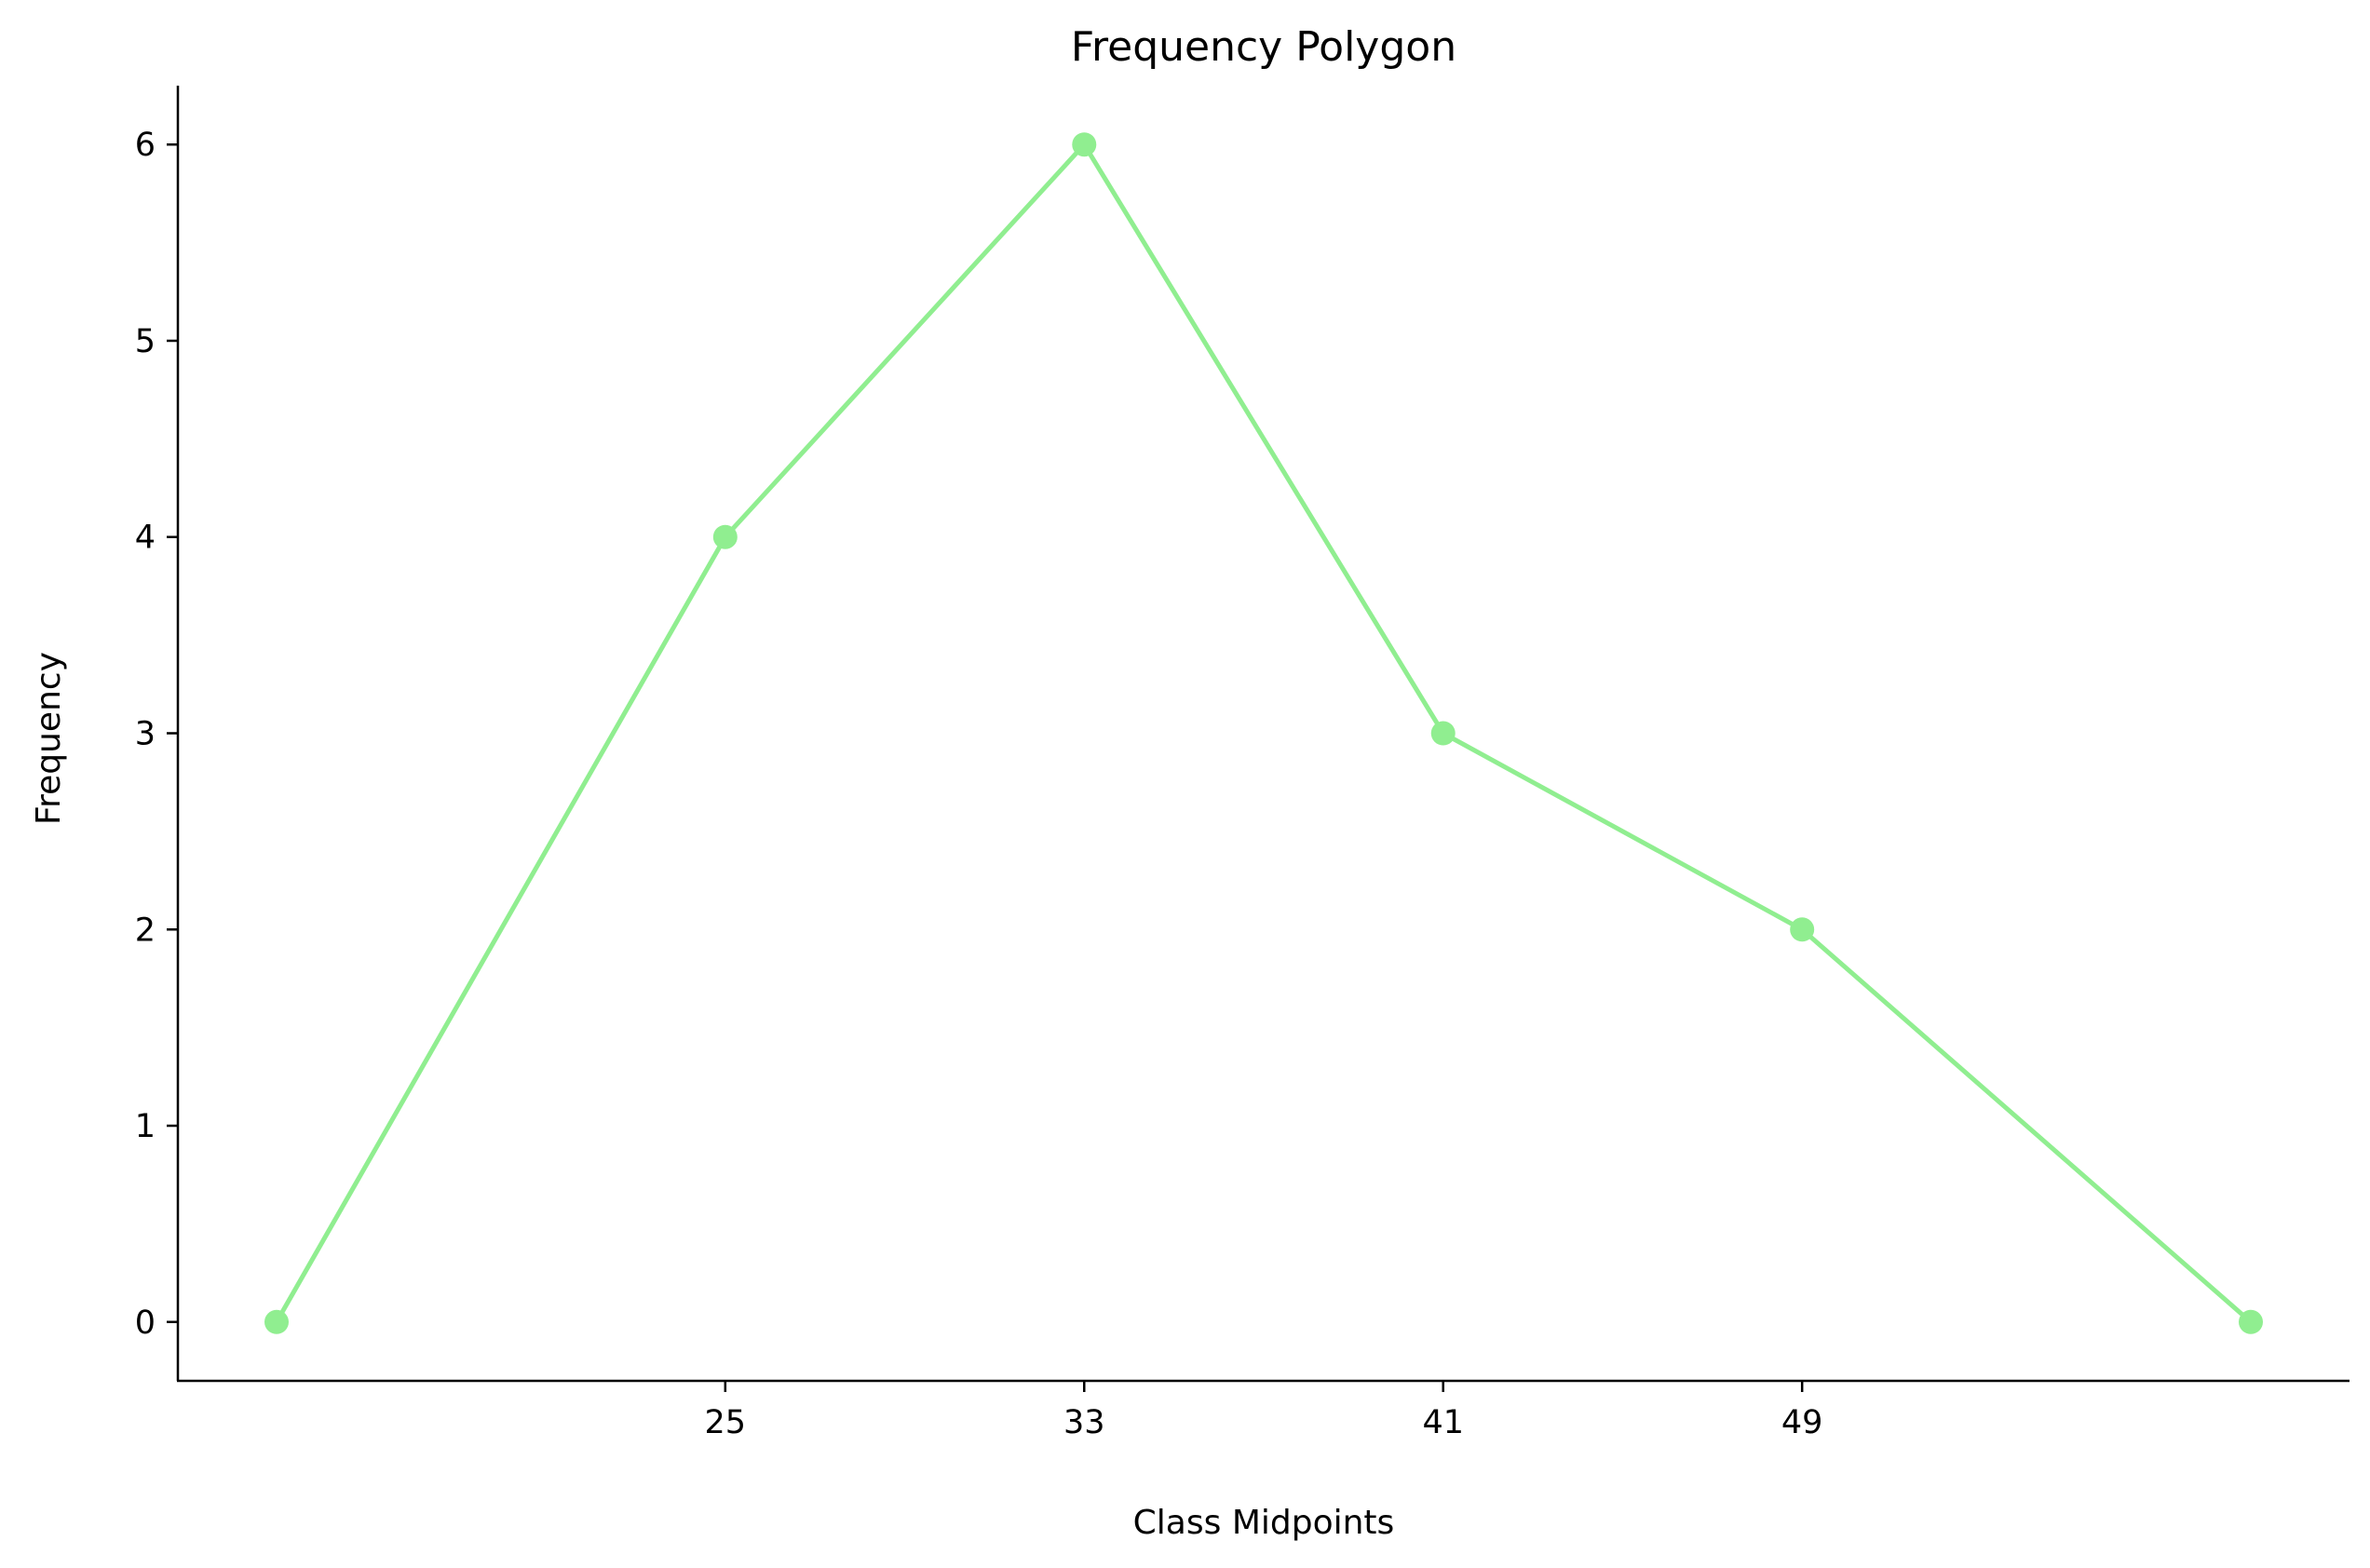 The width and height of the screenshot is (2370, 1568). I want to click on y-tick-label: 0, so click(145, 1323).